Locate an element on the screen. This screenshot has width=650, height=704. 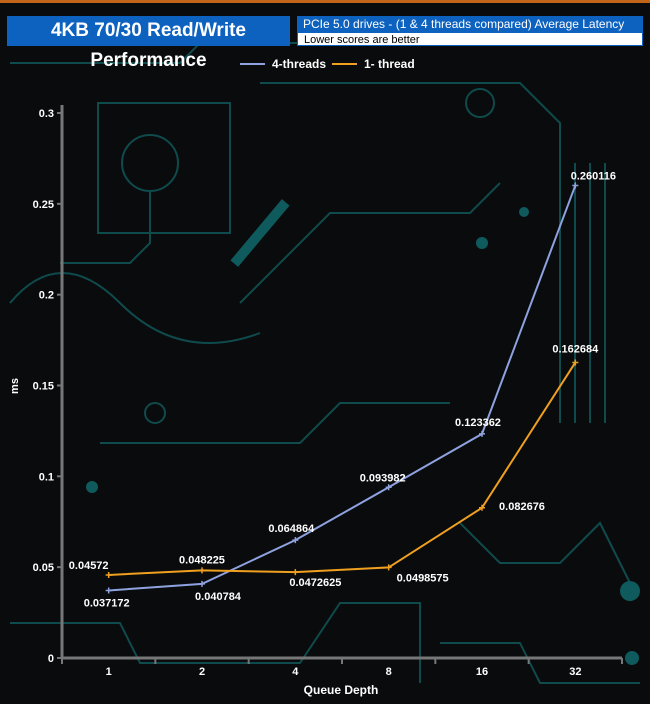
y-tick-label: 0.1 is located at coordinates (46, 477).